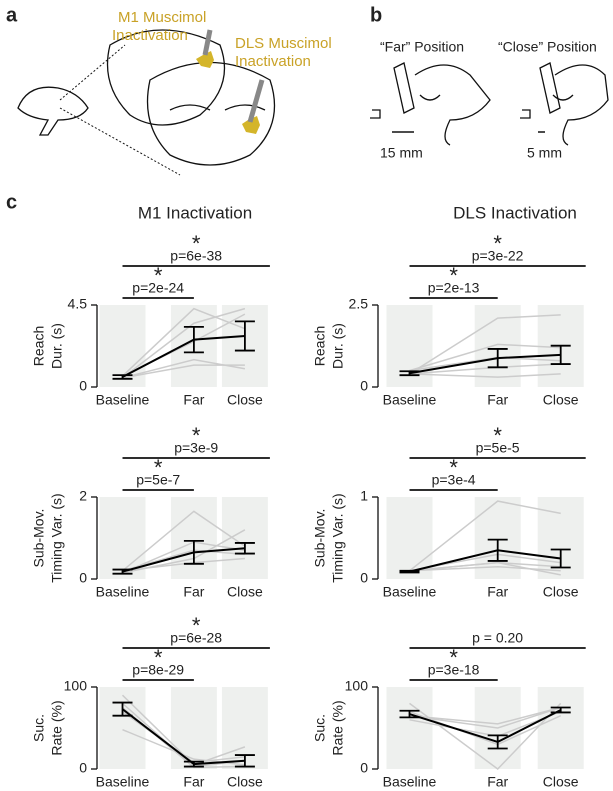  Describe the element at coordinates (11, 202) in the screenshot. I see `panel-label: c` at that location.